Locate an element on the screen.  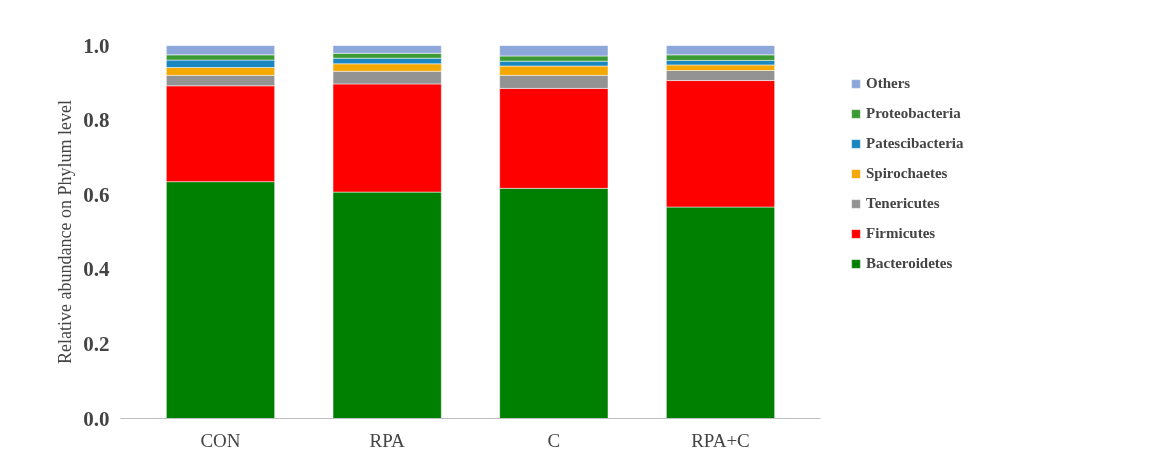
y-tick-label: 1.0 is located at coordinates (96, 45).